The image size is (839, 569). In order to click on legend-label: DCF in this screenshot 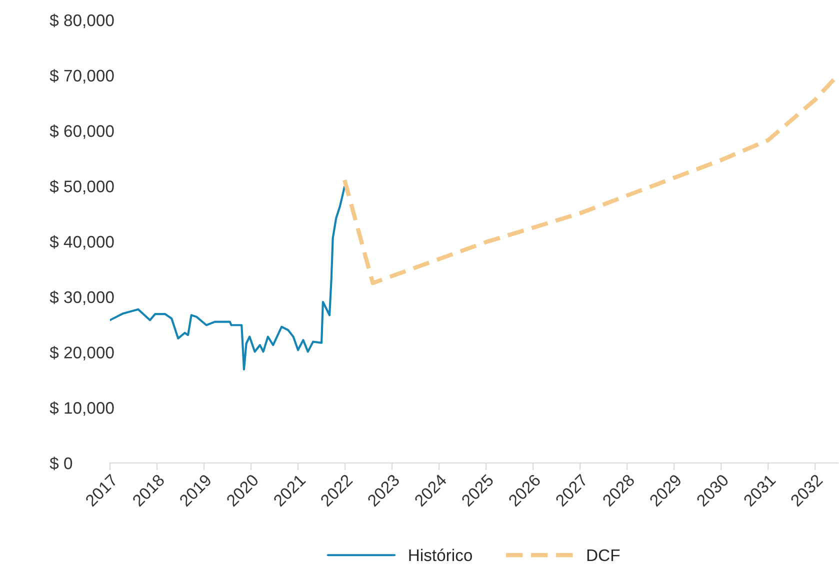, I will do `click(603, 555)`.